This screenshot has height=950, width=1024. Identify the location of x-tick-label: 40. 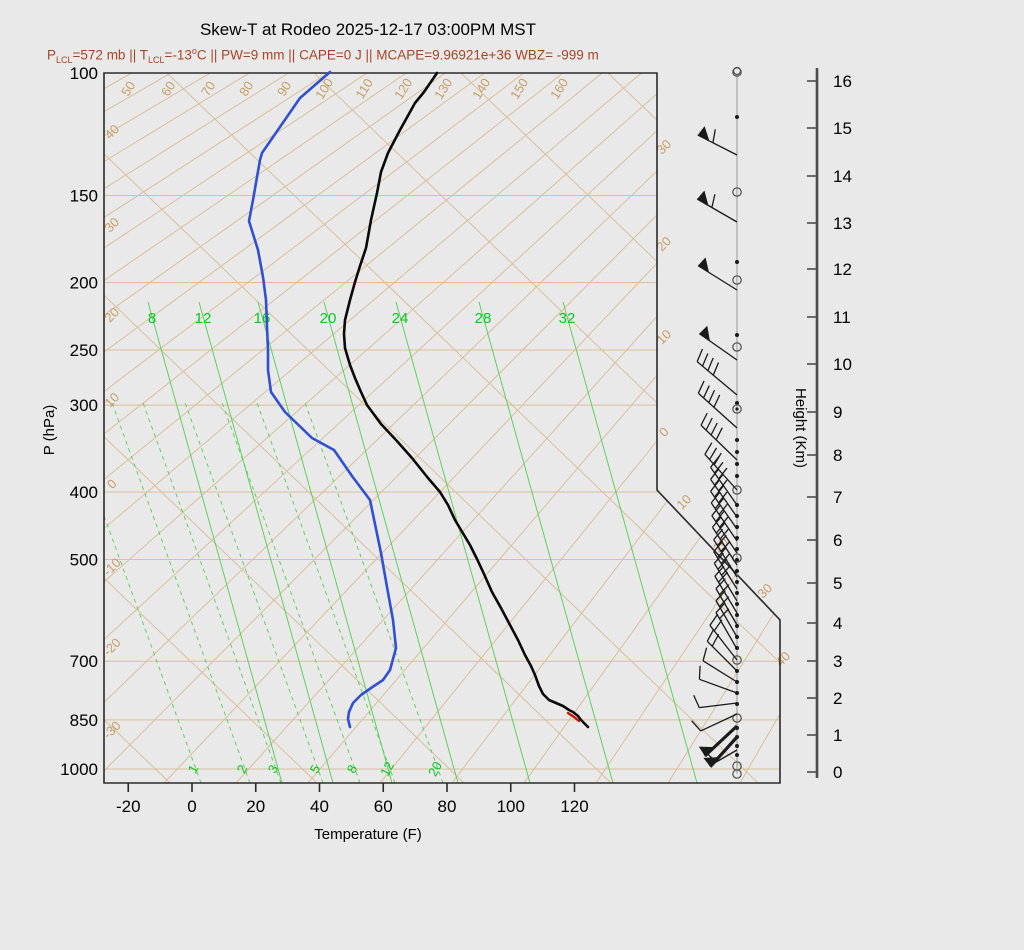
(319, 806).